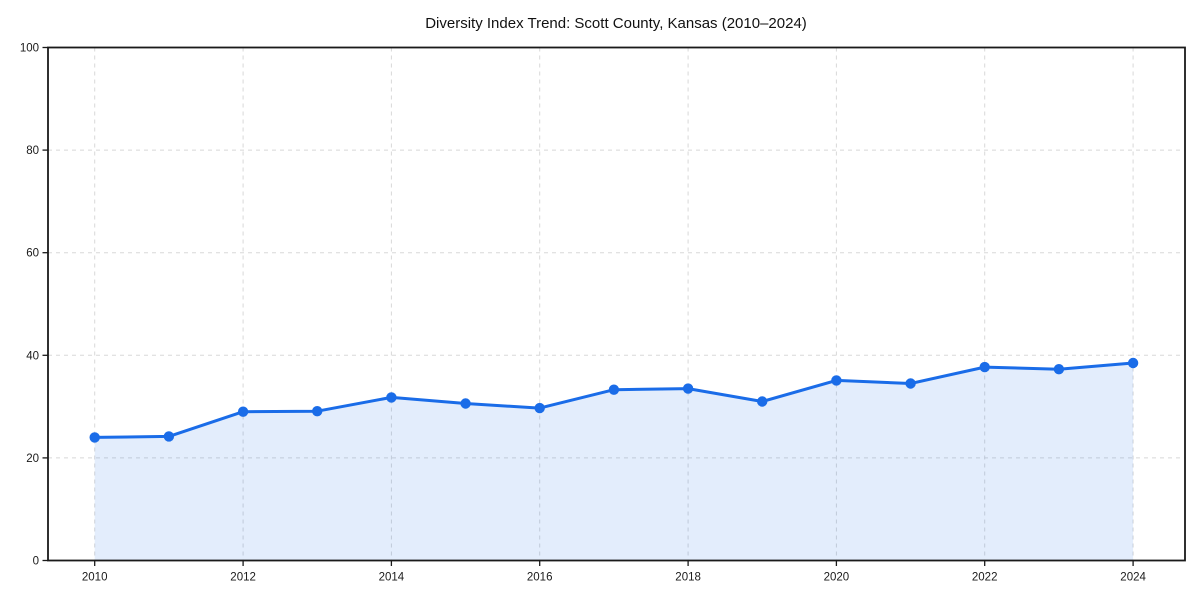 The image size is (1200, 600). Describe the element at coordinates (32, 356) in the screenshot. I see `y-tick-label: 40` at that location.